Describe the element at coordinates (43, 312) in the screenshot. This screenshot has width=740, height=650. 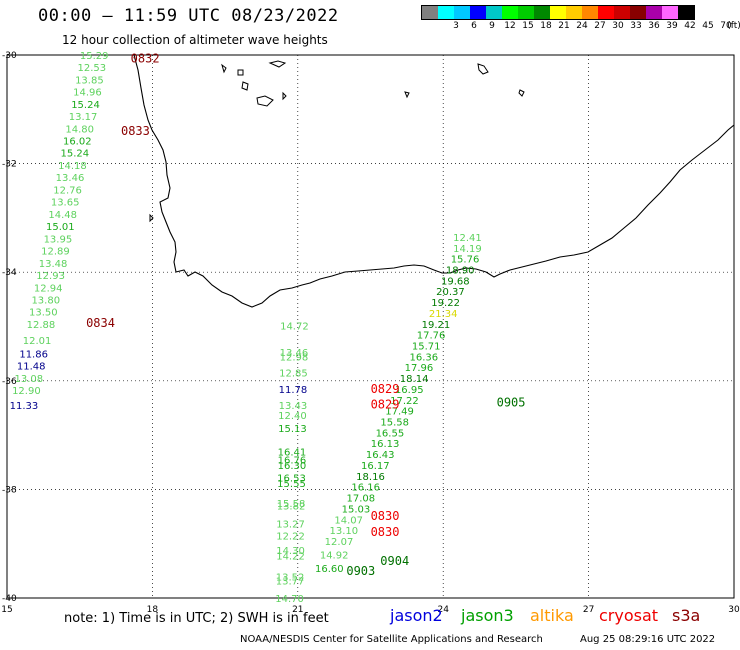
I see `wave-height-label: 13.50` at that location.